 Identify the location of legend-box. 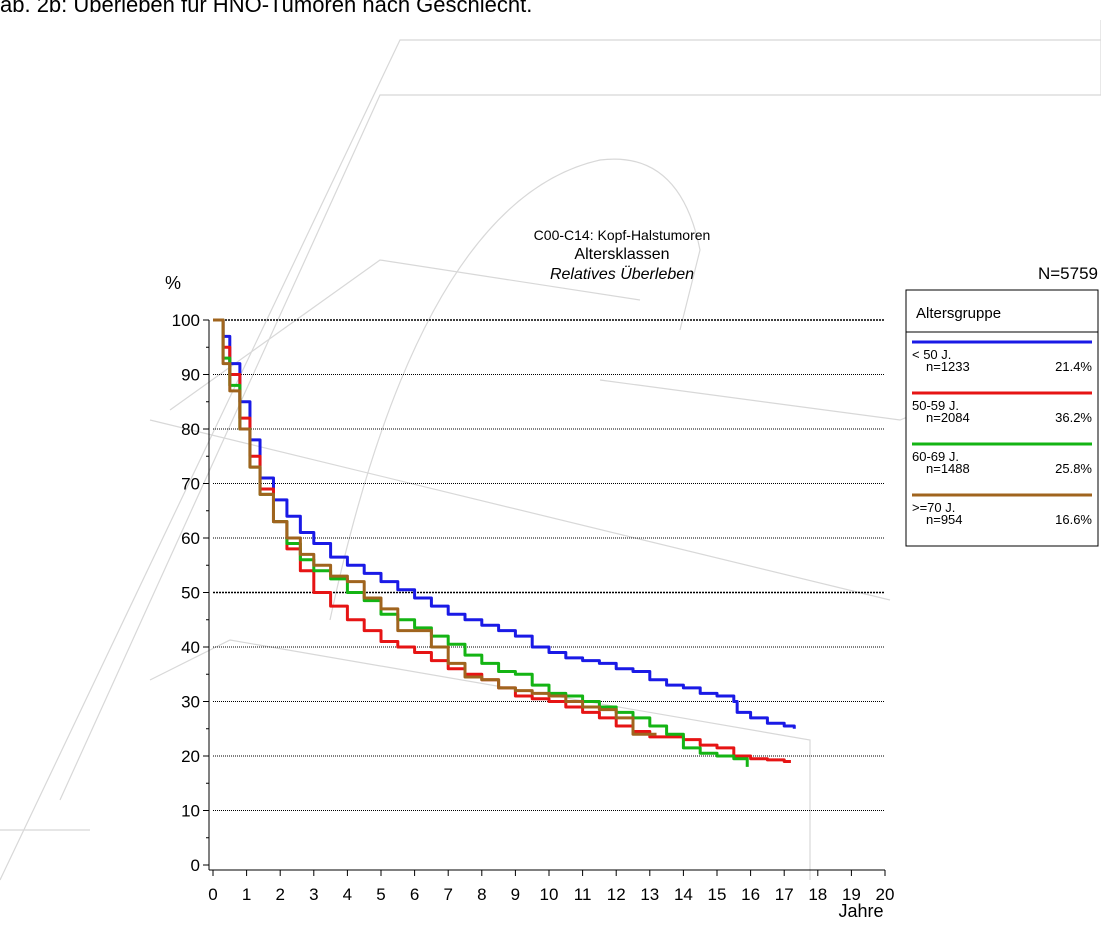
(1002, 418).